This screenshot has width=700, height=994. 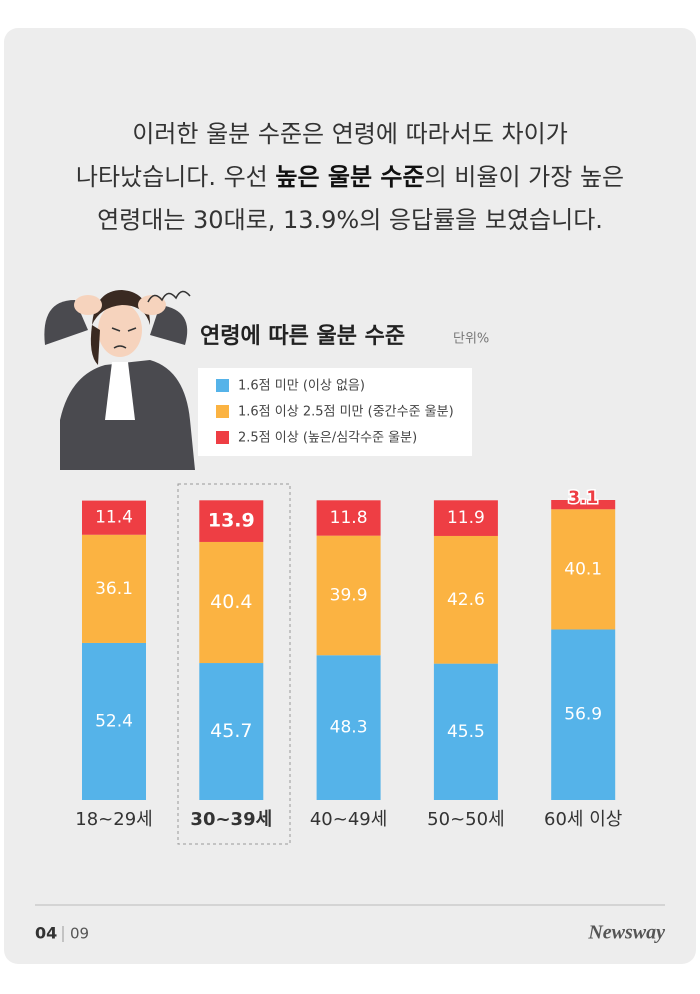 I want to click on value-label: 45.5, so click(x=466, y=732).